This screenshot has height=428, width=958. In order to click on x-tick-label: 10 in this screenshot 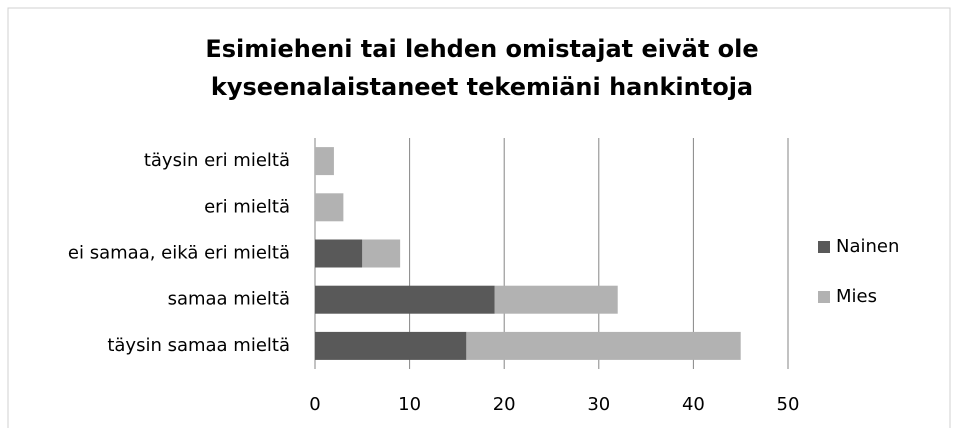, I will do `click(409, 404)`.